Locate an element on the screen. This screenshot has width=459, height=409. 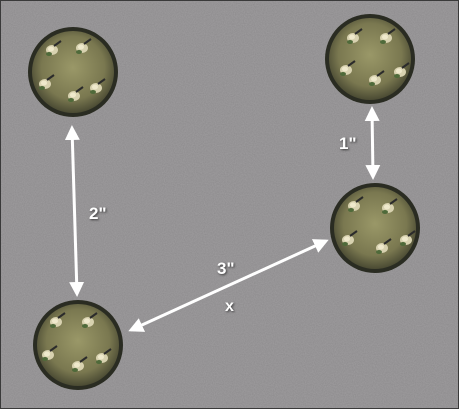
base-middle-right is located at coordinates (375, 228).